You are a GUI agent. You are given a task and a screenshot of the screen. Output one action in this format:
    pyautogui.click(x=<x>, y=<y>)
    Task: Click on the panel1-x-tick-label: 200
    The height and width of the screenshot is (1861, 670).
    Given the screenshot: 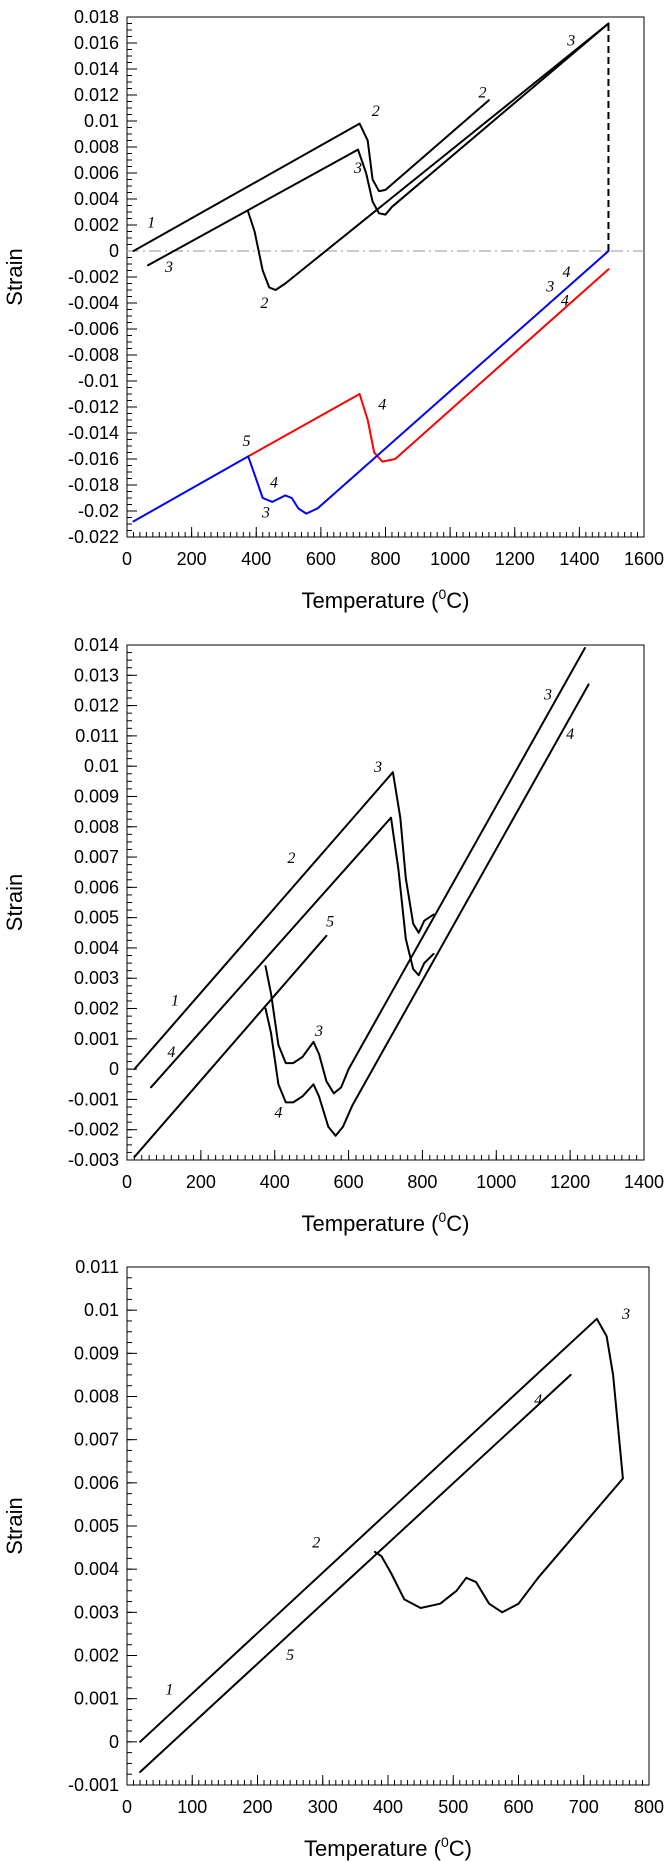 What is the action you would take?
    pyautogui.click(x=192, y=559)
    